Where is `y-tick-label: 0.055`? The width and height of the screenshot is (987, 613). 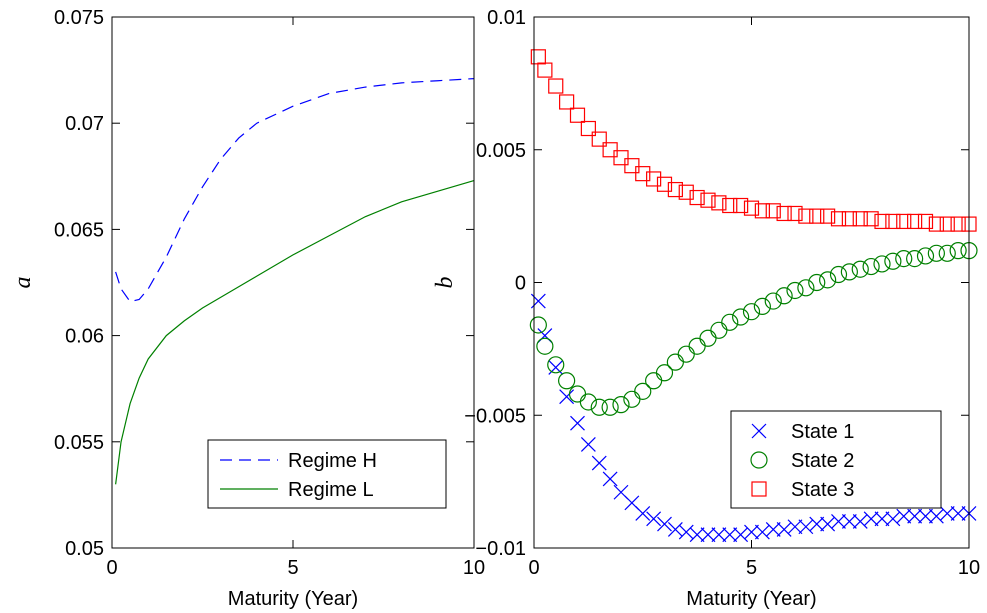
y-tick-label: 0.055 is located at coordinates (79, 443).